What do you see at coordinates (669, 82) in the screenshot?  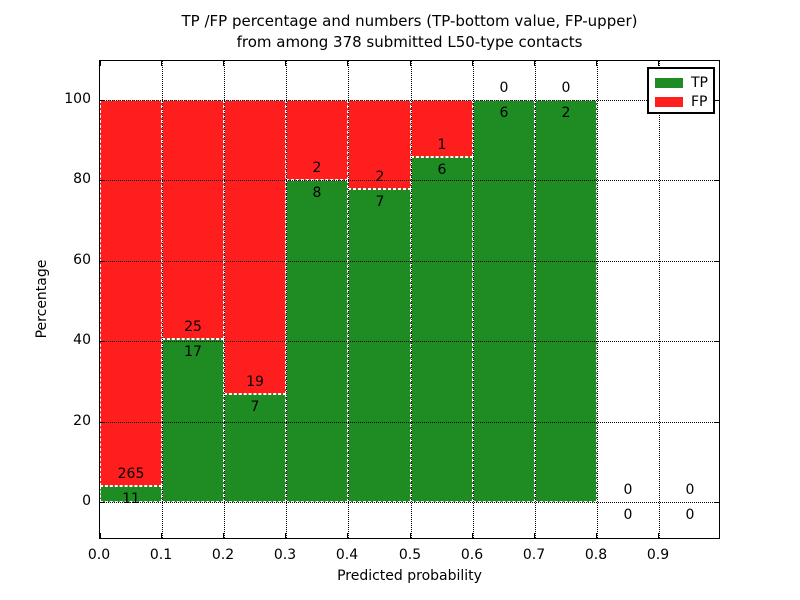 I see `tp-color-swatch` at bounding box center [669, 82].